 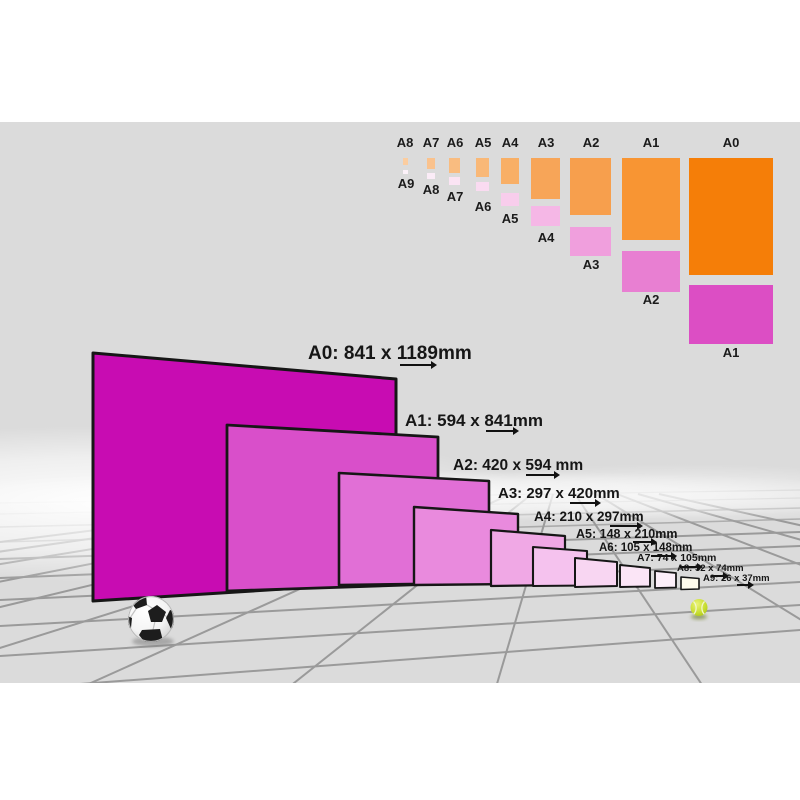 What do you see at coordinates (710, 568) in the screenshot?
I see `paper-a8-label: A8: 52 x 74mm` at bounding box center [710, 568].